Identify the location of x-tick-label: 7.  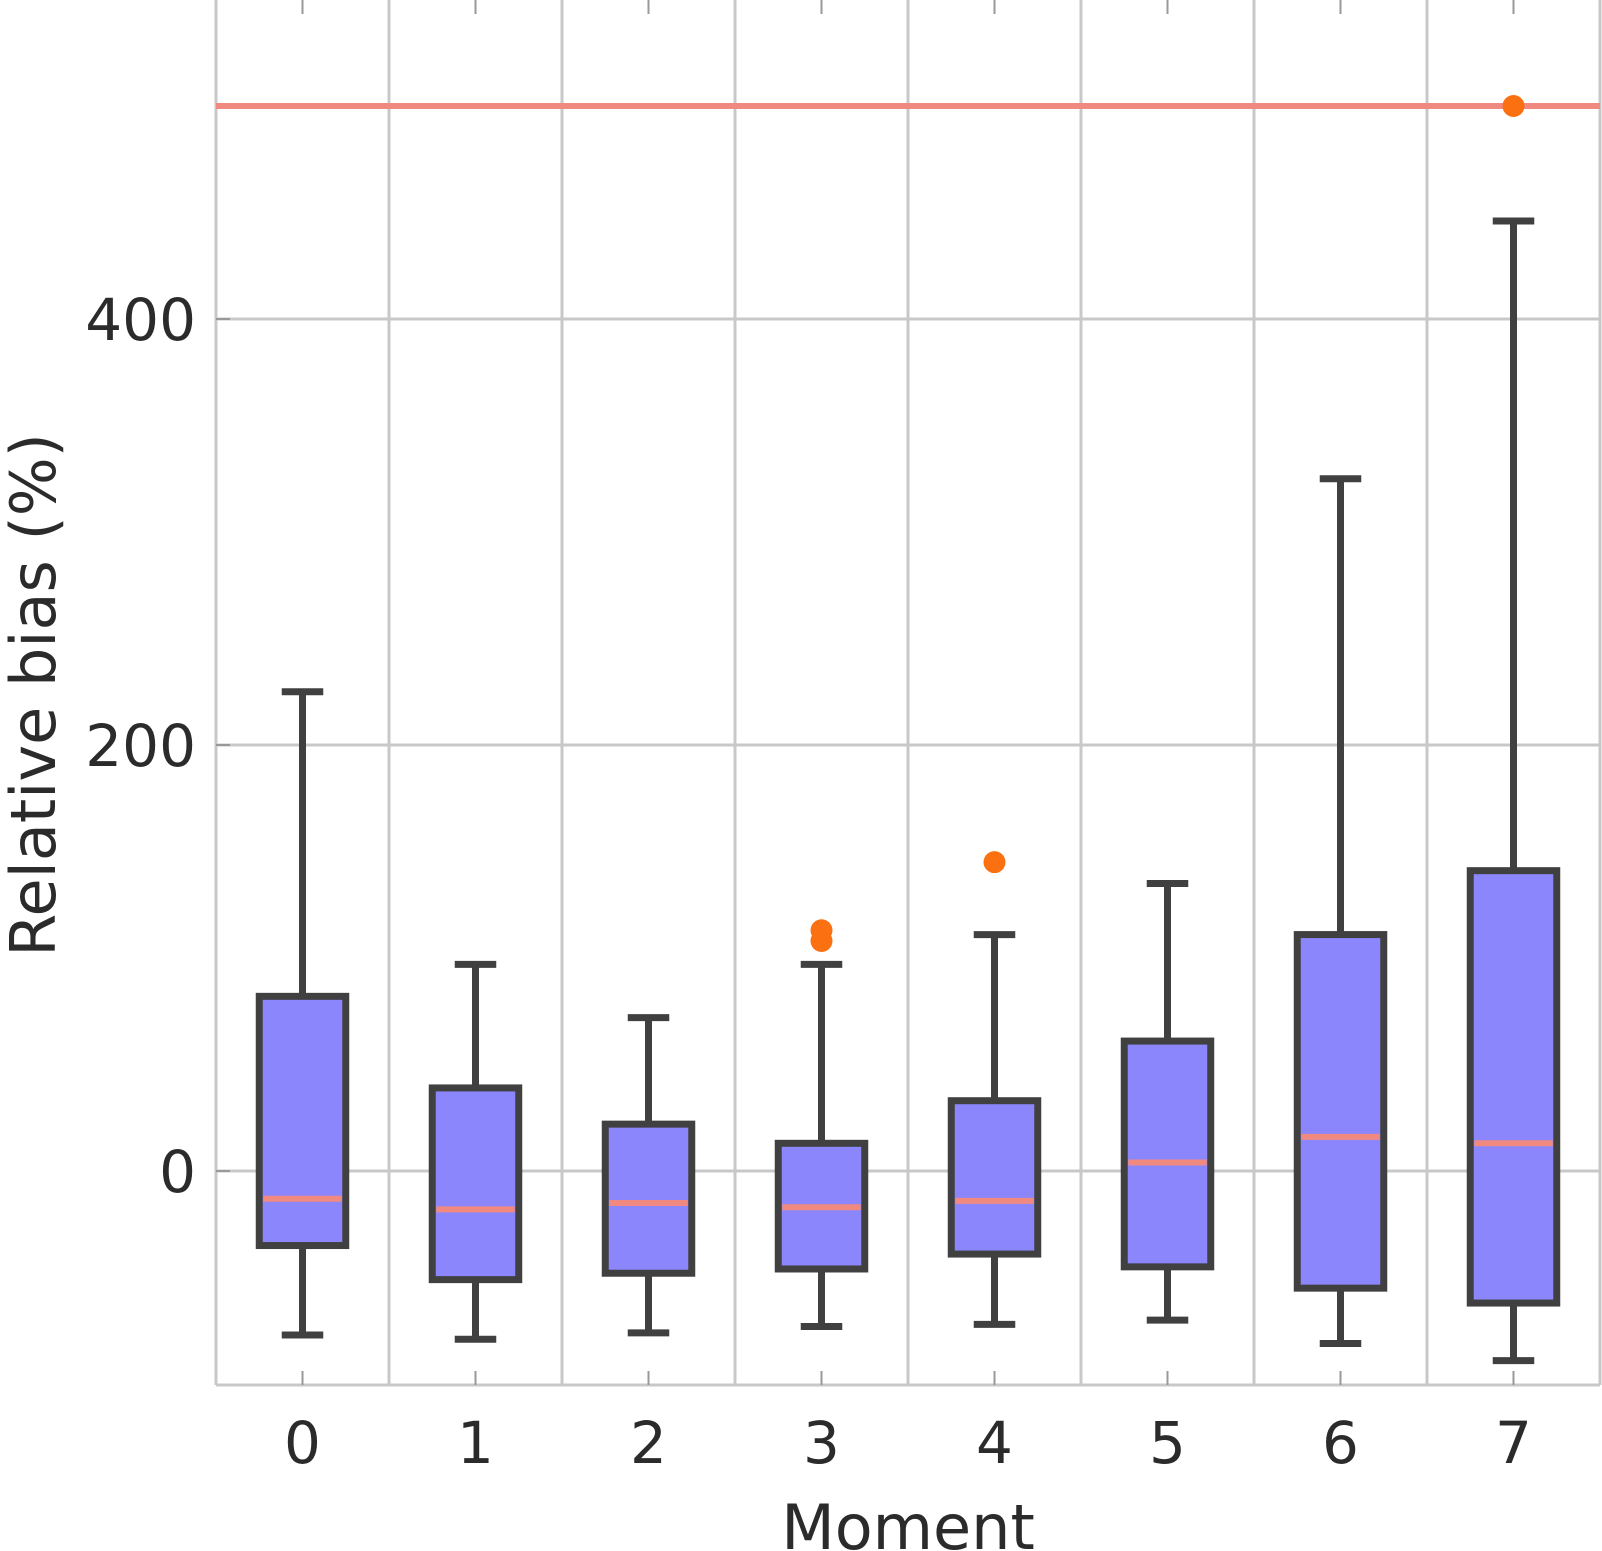
(1513, 1443).